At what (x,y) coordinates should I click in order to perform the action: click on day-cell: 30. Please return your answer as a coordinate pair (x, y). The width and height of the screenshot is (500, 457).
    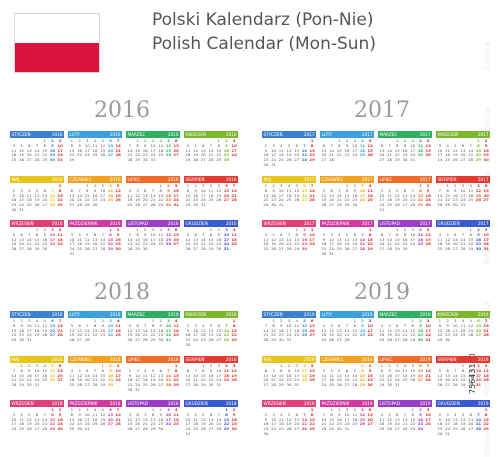
    Looking at the image, I should click on (161, 340).